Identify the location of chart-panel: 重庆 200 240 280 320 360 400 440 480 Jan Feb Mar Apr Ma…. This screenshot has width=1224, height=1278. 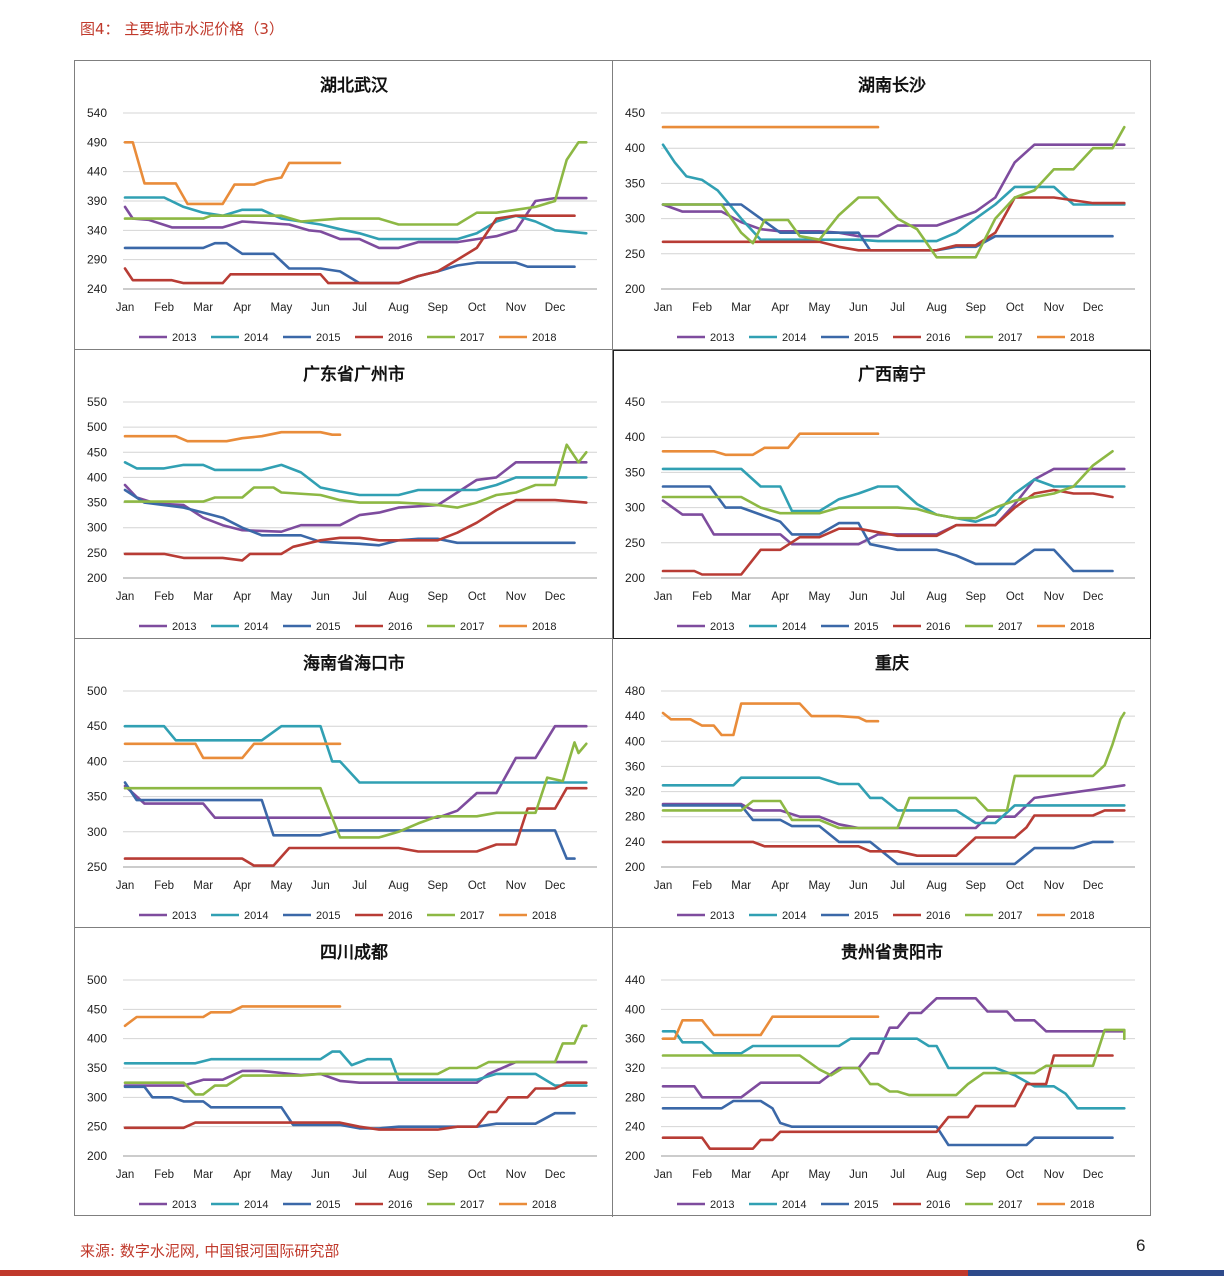
(882, 783).